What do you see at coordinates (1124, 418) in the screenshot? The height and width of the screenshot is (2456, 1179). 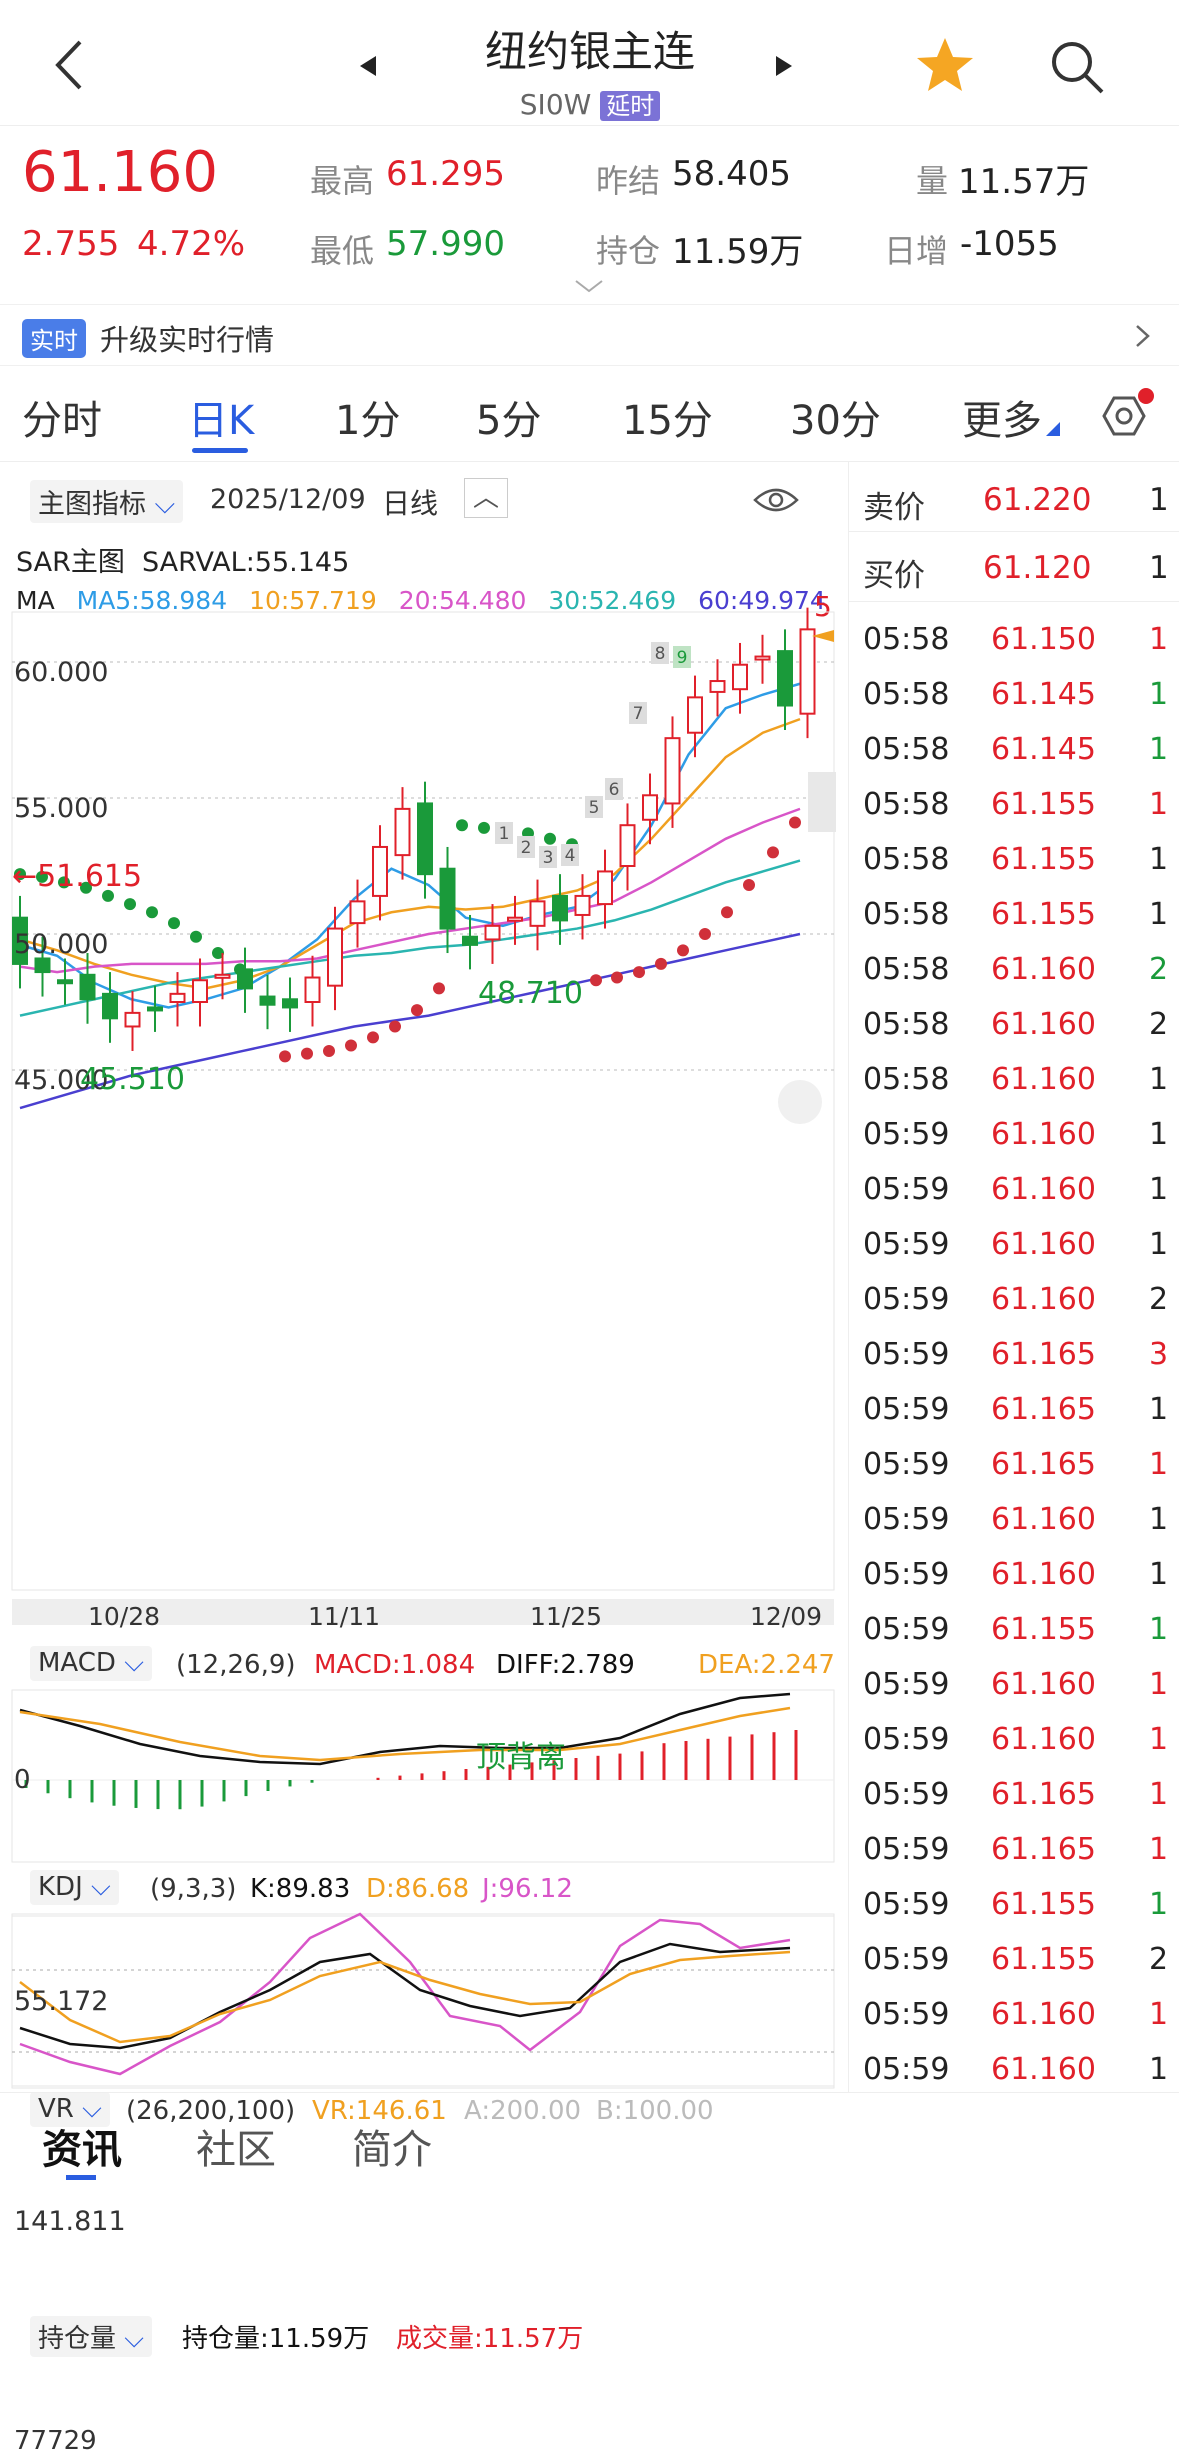 I see `settings-hex-icon` at bounding box center [1124, 418].